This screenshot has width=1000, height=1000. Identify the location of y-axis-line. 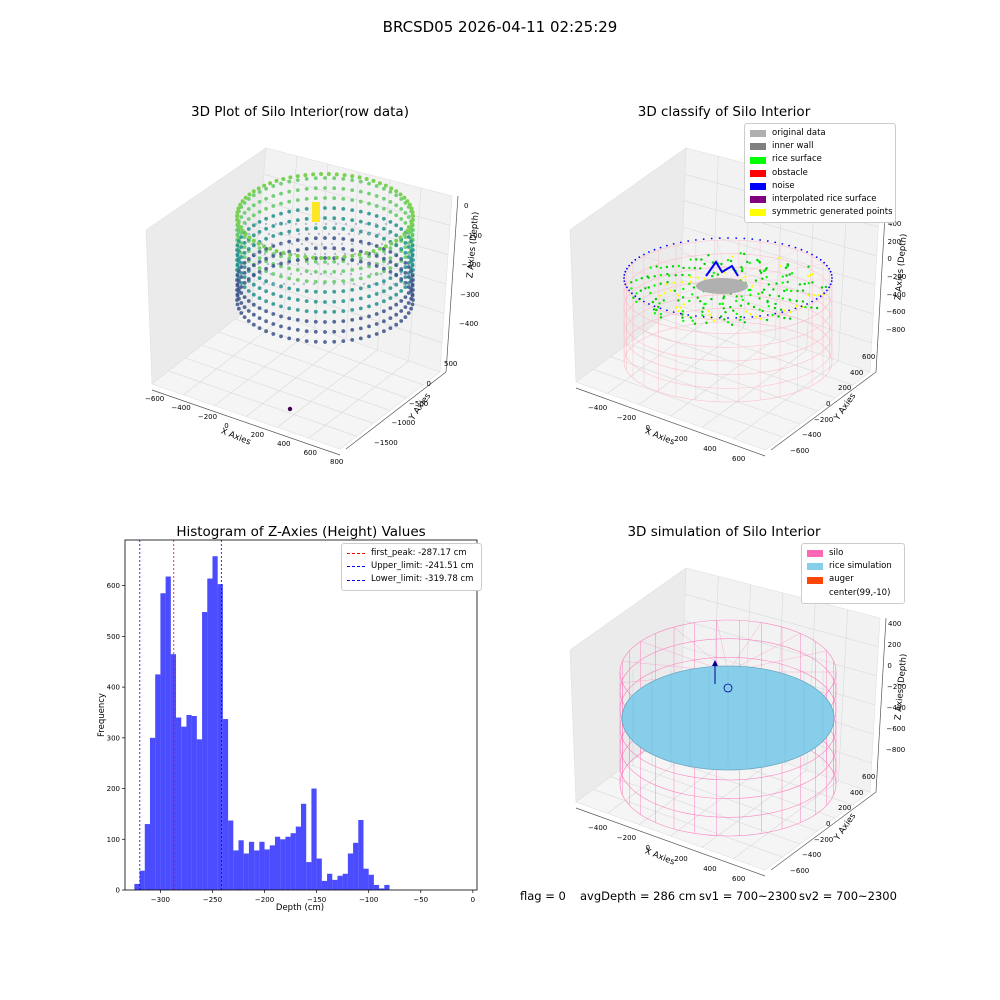
(396, 410).